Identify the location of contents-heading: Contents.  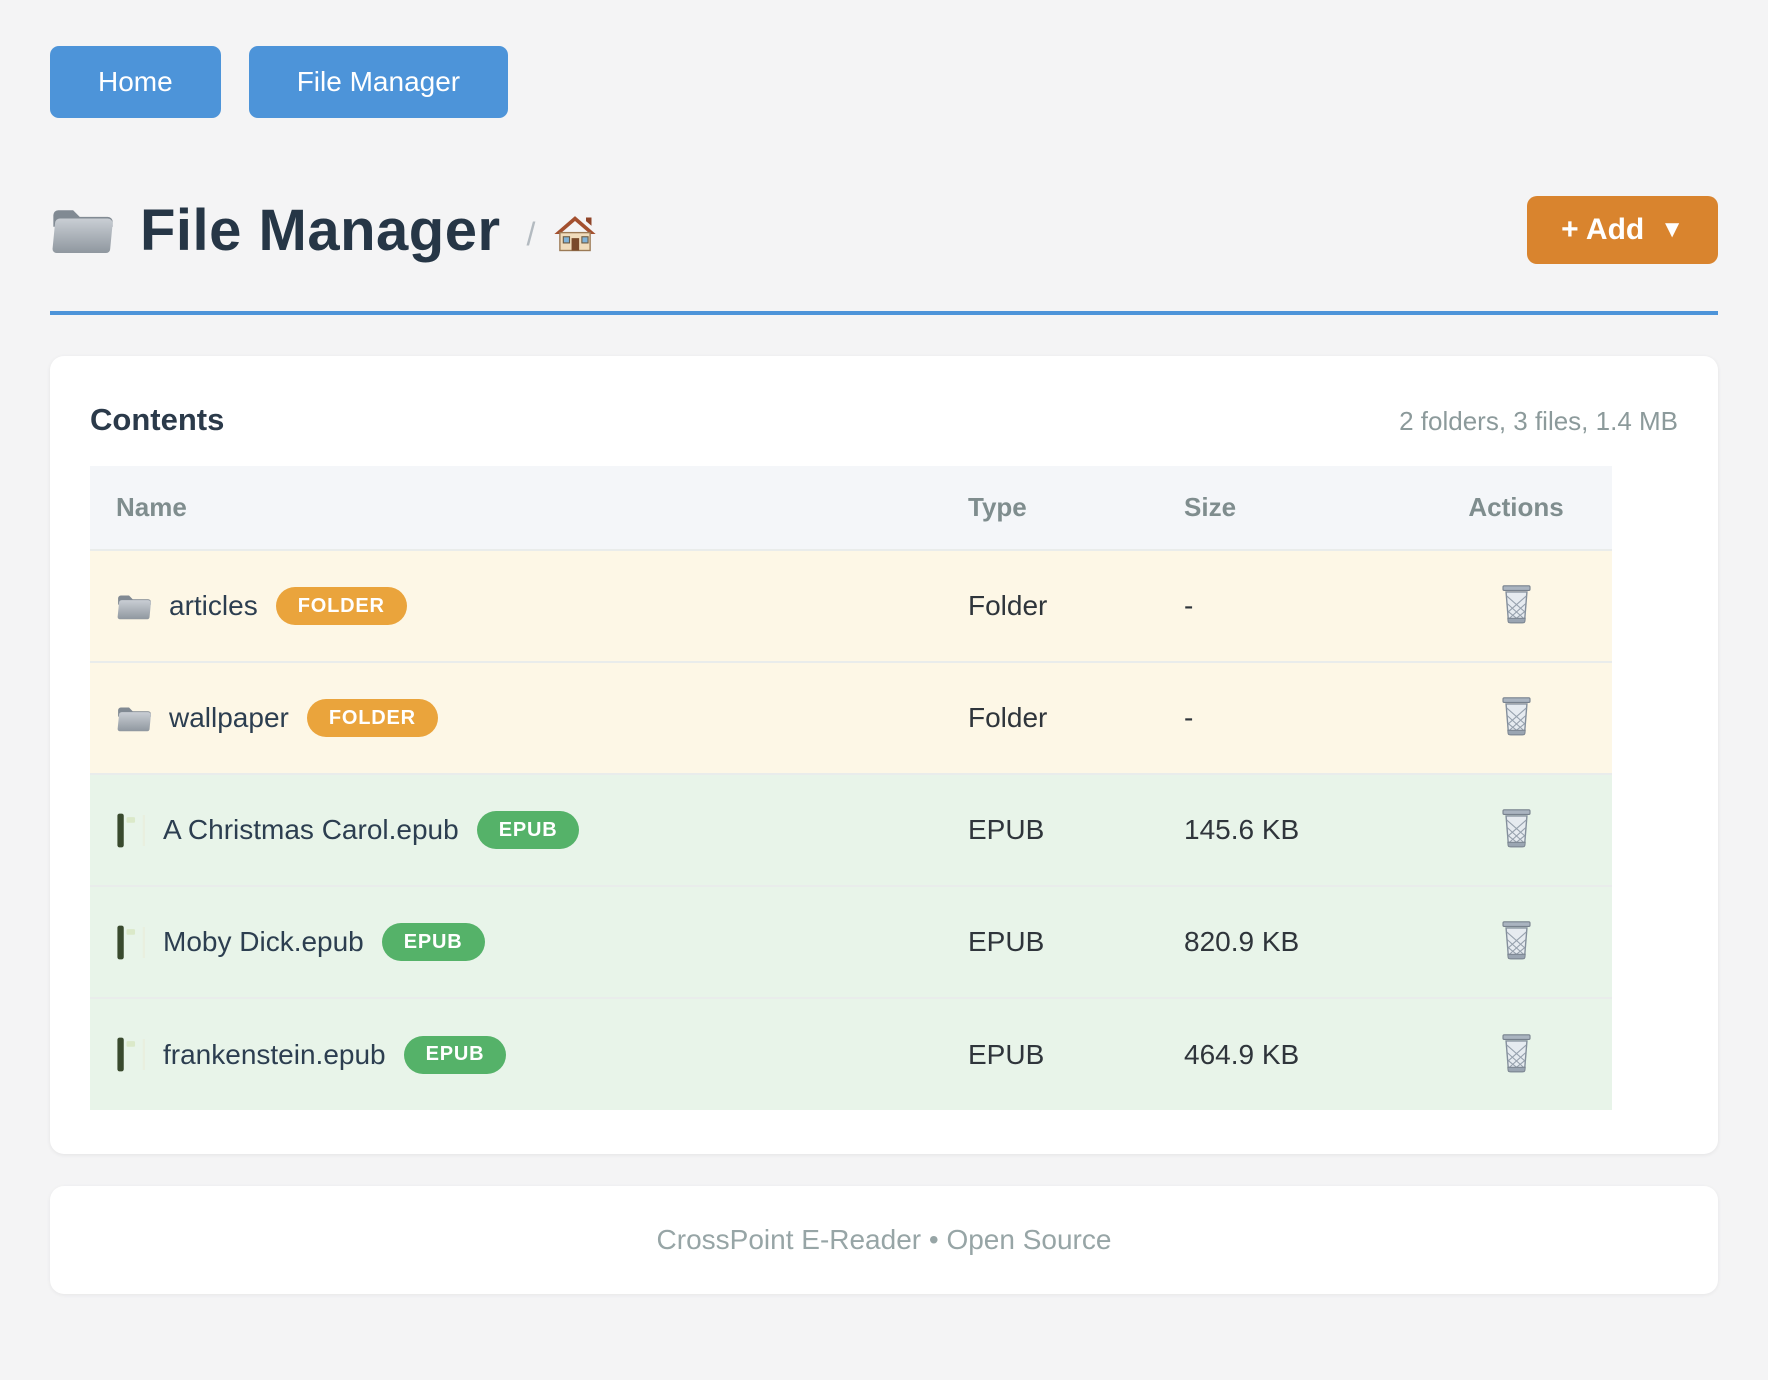
(157, 419).